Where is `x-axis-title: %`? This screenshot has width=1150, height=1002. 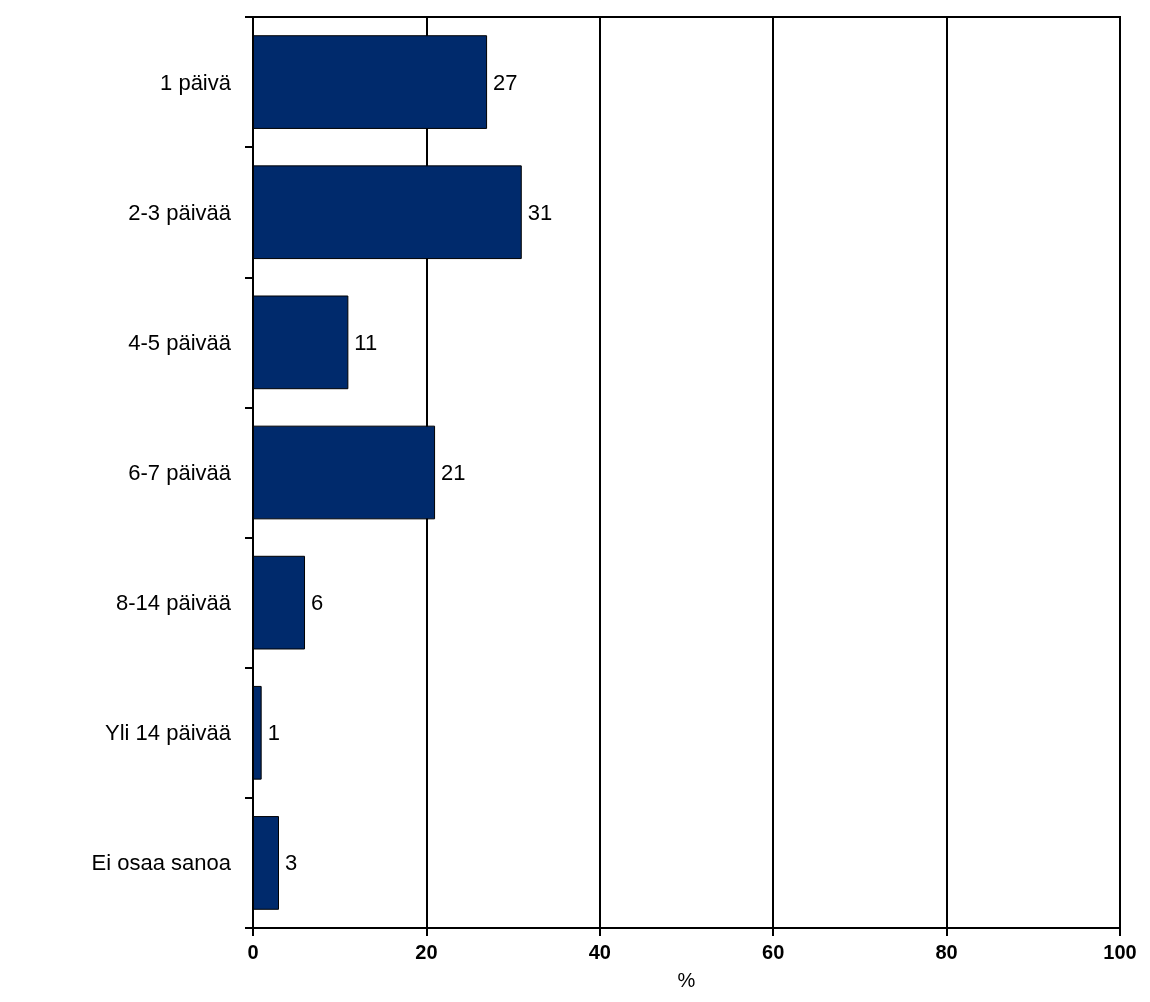 x-axis-title: % is located at coordinates (686, 980).